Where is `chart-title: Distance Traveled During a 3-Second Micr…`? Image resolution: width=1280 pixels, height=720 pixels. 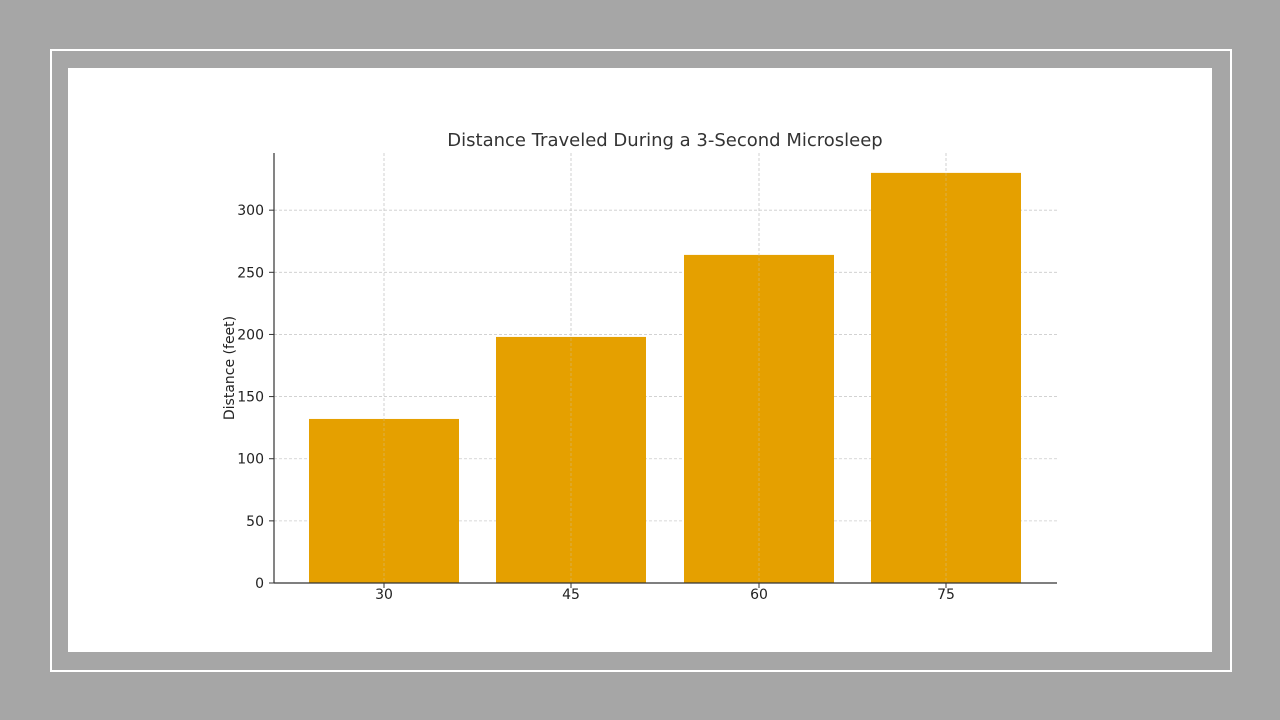 chart-title: Distance Traveled During a 3-Second Micr… is located at coordinates (664, 140).